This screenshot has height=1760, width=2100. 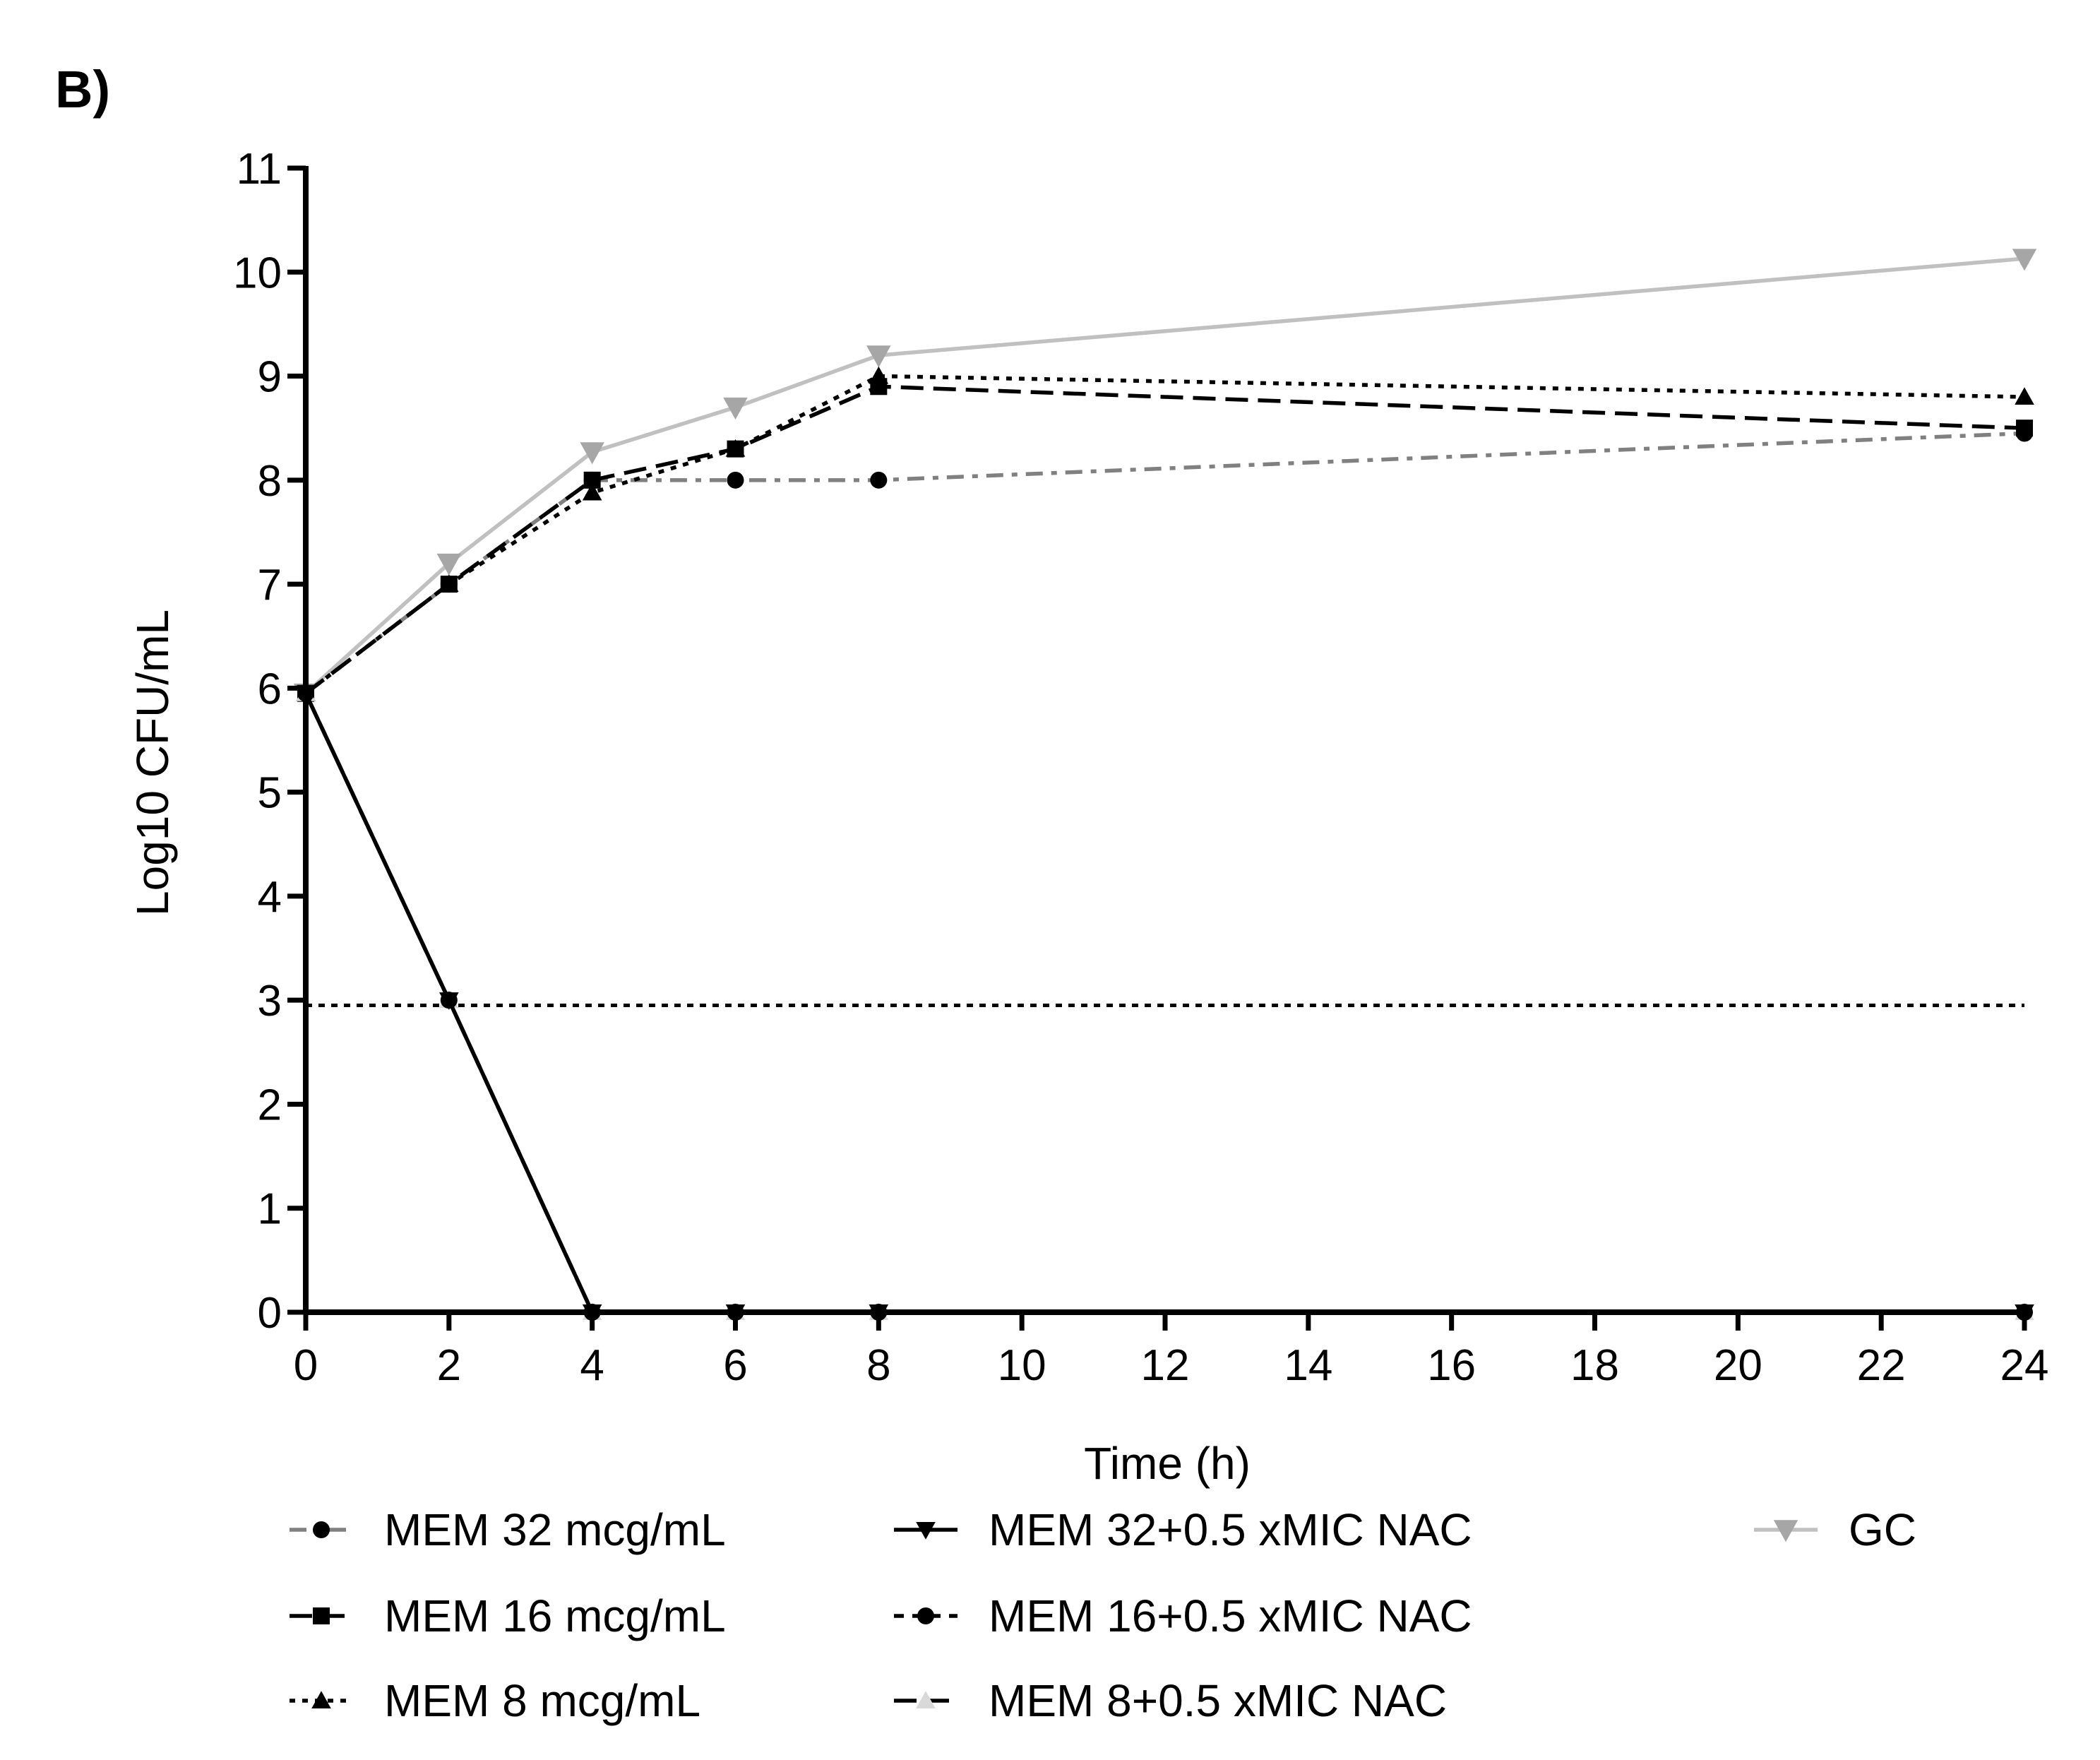 I want to click on legend-label: MEM 16 mcg/mL, so click(x=555, y=1615).